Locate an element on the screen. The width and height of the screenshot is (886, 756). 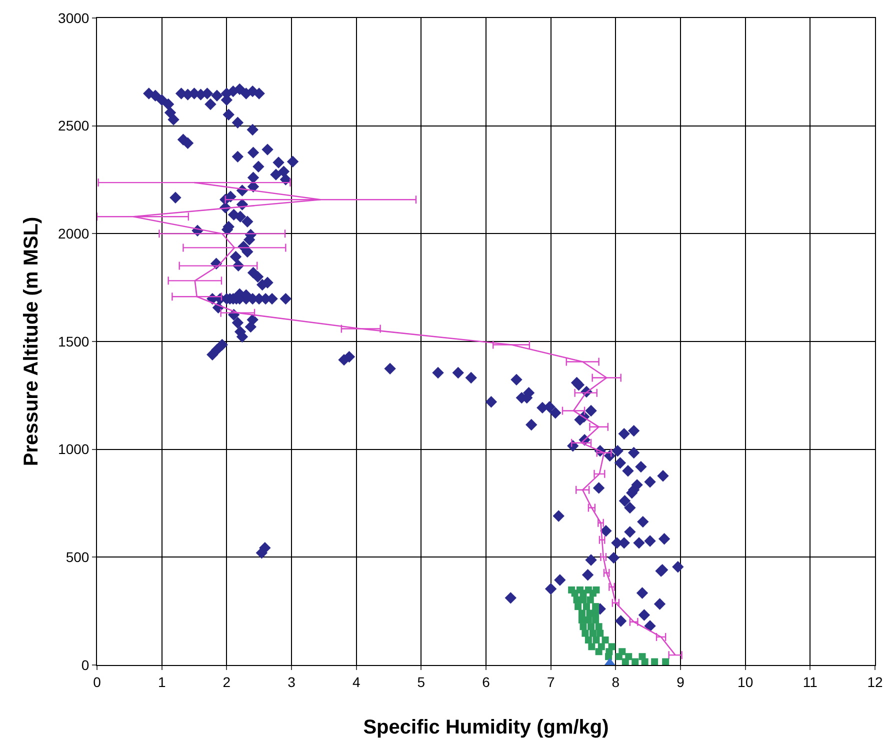
y-tick-label: 2500 is located at coordinates (74, 126).